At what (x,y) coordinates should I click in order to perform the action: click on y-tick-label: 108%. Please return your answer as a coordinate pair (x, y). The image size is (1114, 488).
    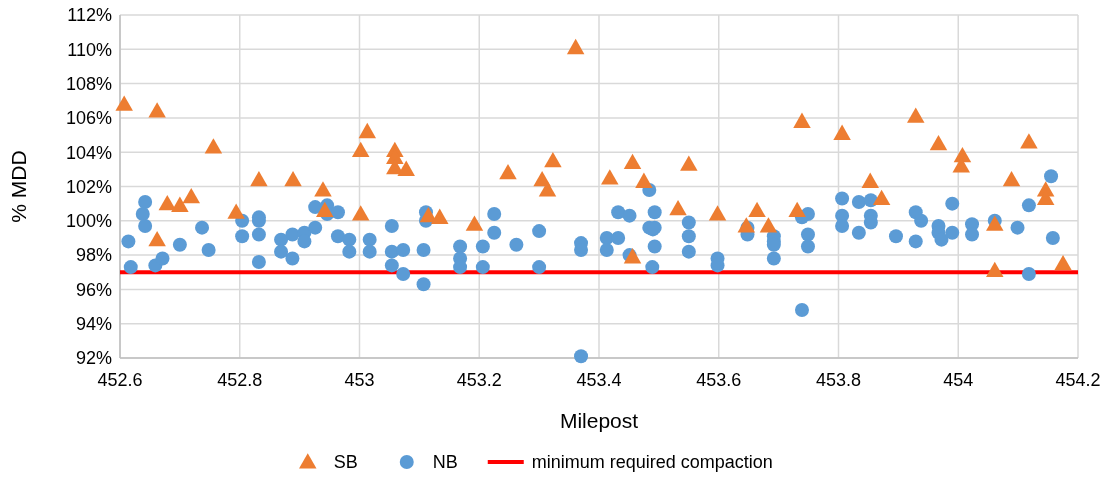
    Looking at the image, I should click on (88, 83).